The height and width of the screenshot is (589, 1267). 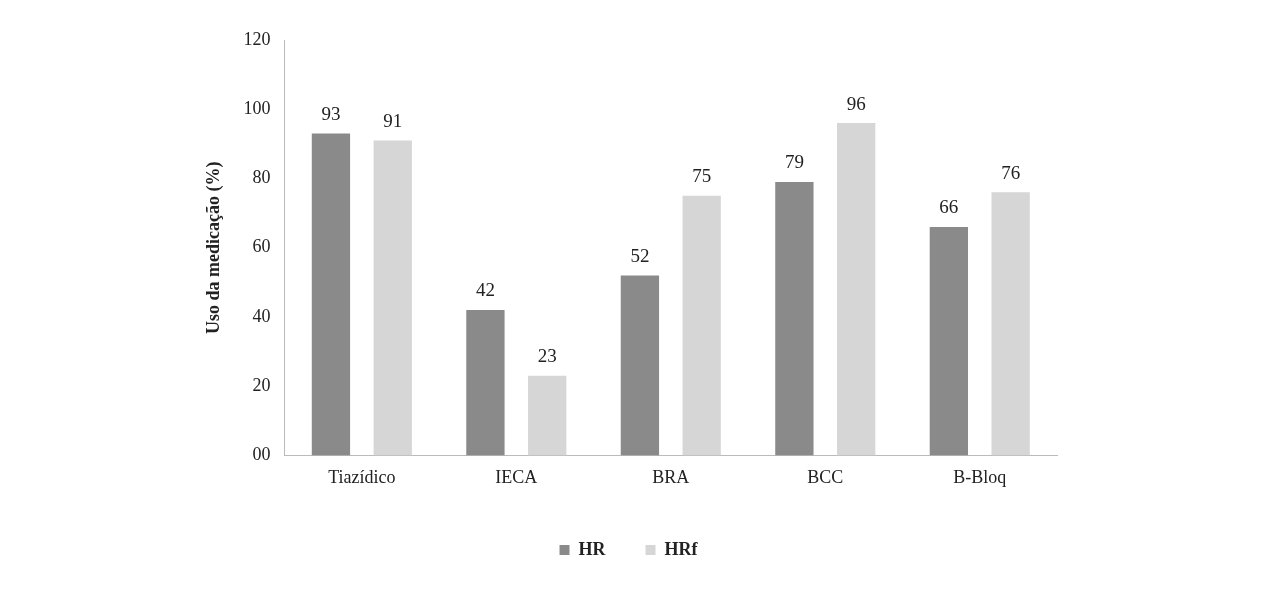 I want to click on y-tick-label: 00, so click(x=261, y=454).